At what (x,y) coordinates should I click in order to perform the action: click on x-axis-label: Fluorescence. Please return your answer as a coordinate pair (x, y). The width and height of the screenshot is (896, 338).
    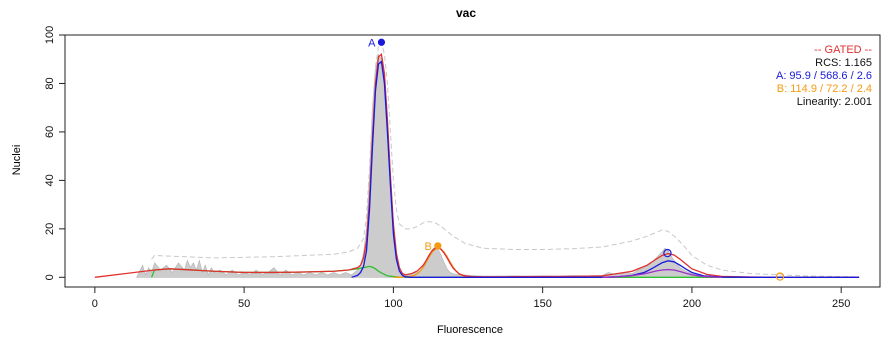
    Looking at the image, I should click on (470, 330).